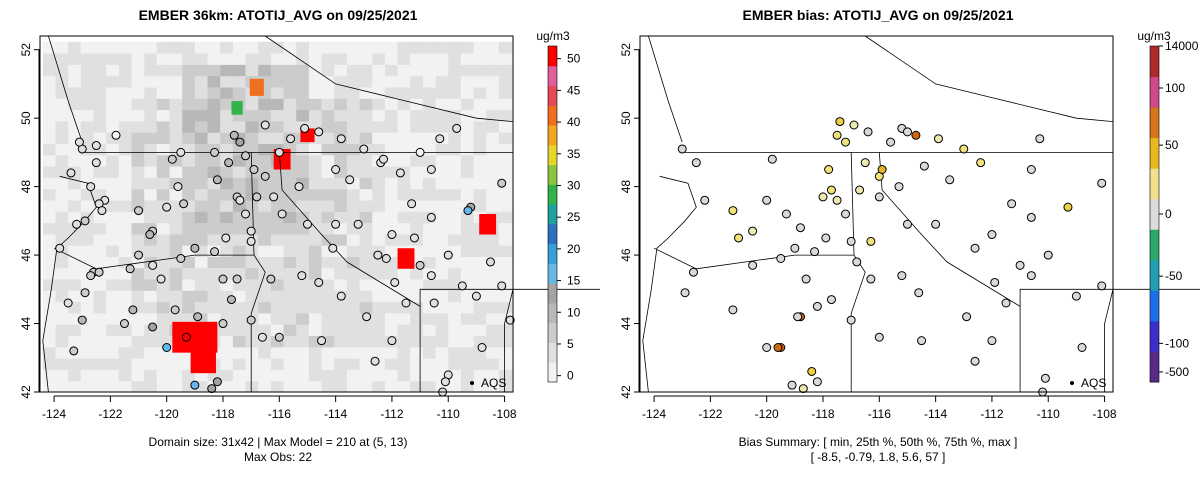  Describe the element at coordinates (518, 340) in the screenshot. I see `left-boundary-line` at that location.